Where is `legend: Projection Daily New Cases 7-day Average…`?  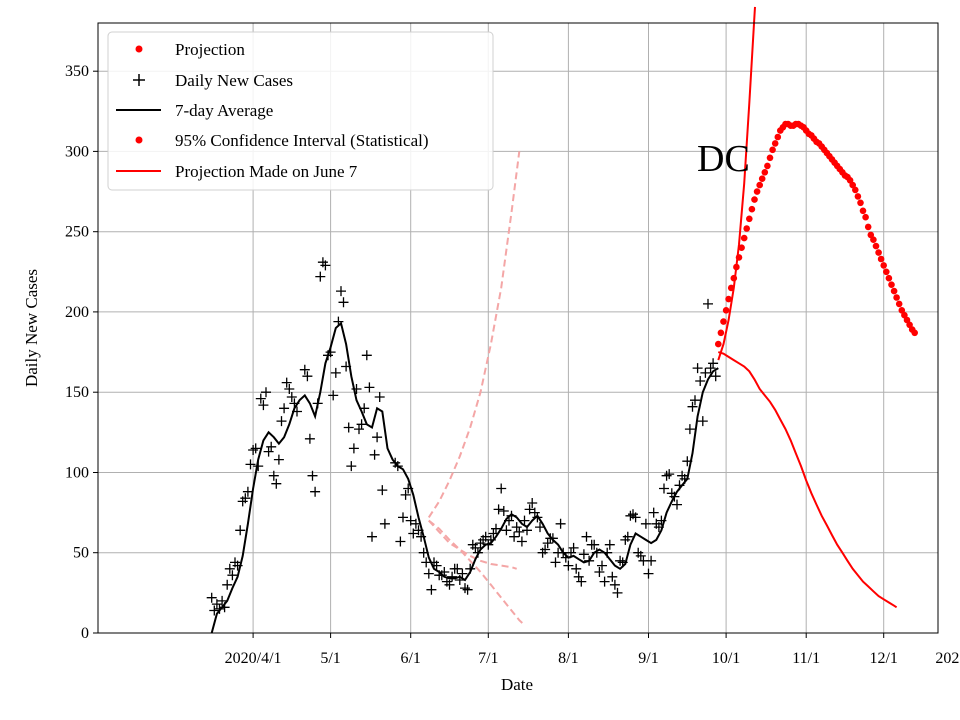 legend: Projection Daily New Cases 7-day Average… is located at coordinates (300, 111).